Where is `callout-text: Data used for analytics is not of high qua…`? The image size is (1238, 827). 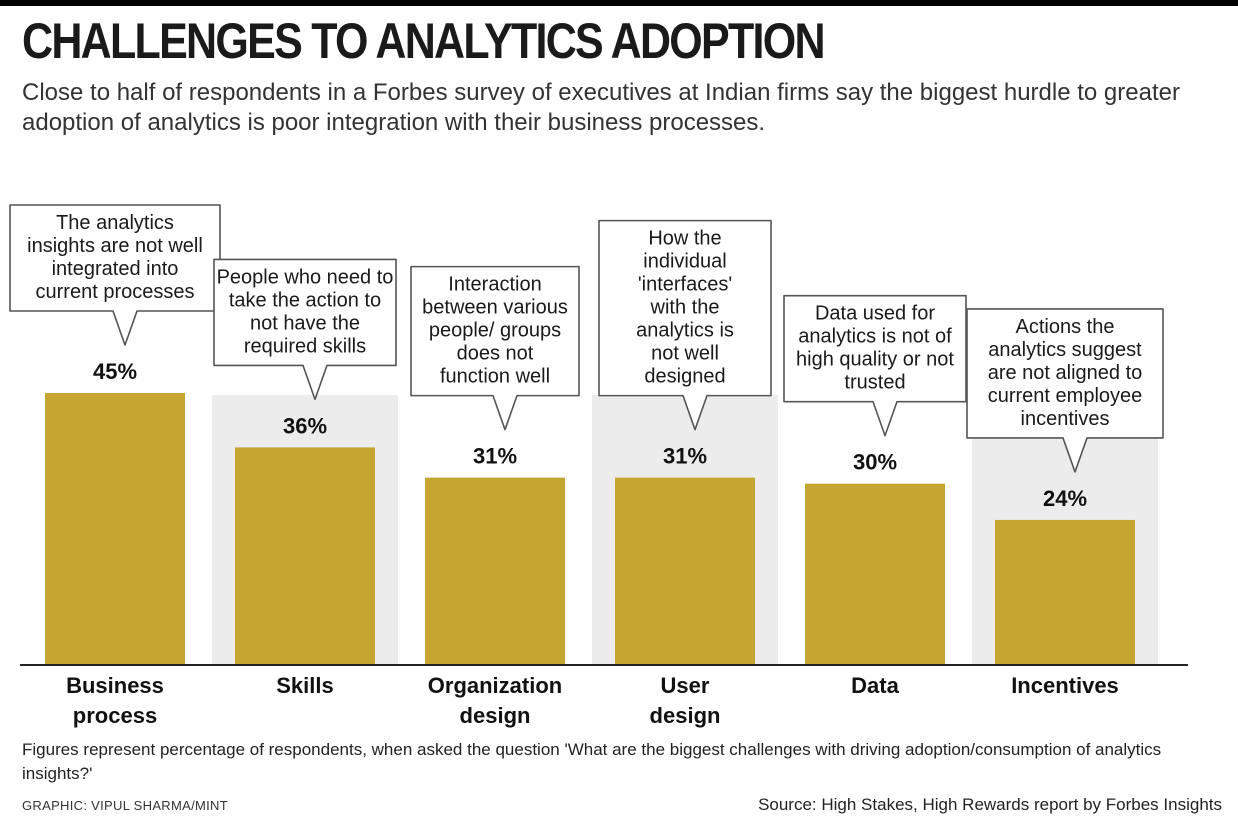
callout-text: Data used for analytics is not of high qua… is located at coordinates (875, 348).